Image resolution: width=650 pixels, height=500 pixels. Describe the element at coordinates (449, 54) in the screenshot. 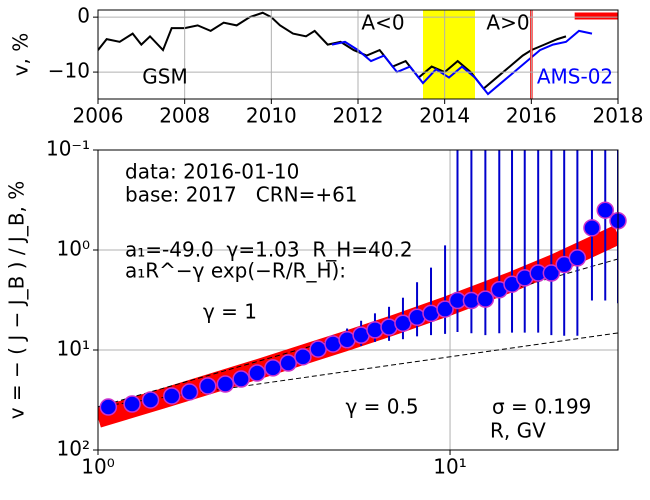

I see `highlight-band` at that location.